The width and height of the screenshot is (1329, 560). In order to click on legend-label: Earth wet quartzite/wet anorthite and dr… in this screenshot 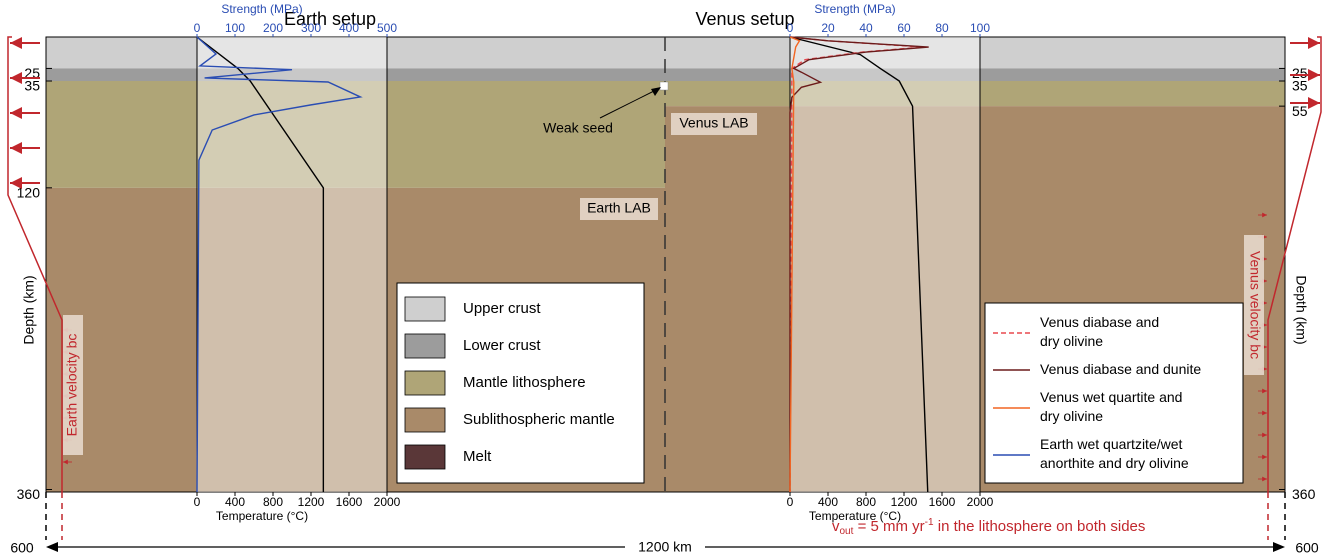, I will do `click(1114, 453)`.